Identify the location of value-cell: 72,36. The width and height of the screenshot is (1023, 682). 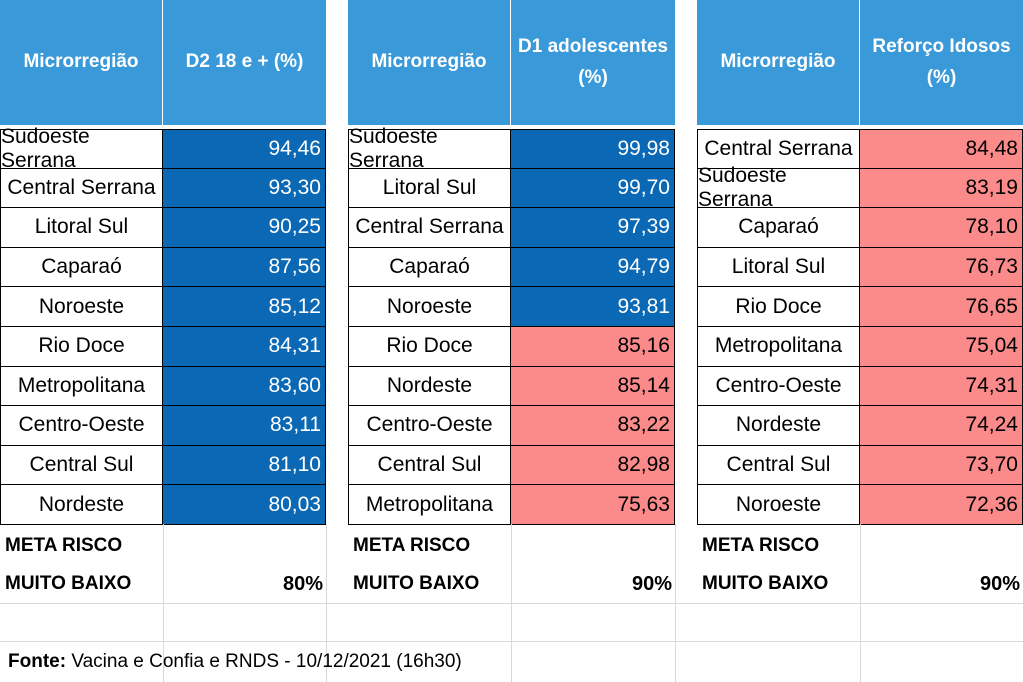
(941, 505).